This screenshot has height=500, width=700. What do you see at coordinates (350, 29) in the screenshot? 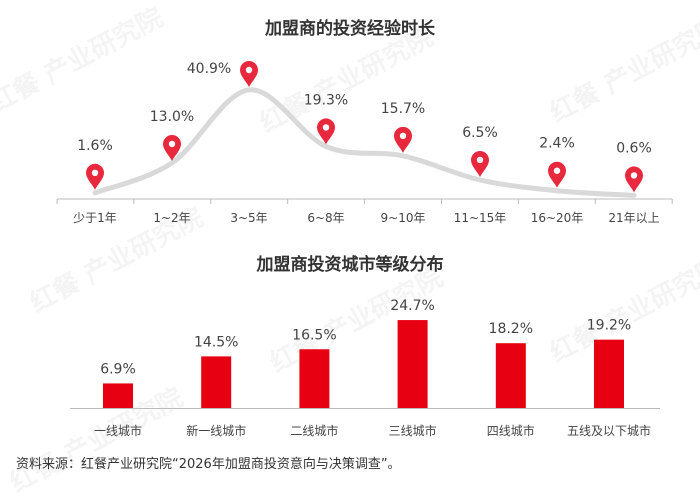
I see `chart-title-experience: 加盟商的投资经验时长` at bounding box center [350, 29].